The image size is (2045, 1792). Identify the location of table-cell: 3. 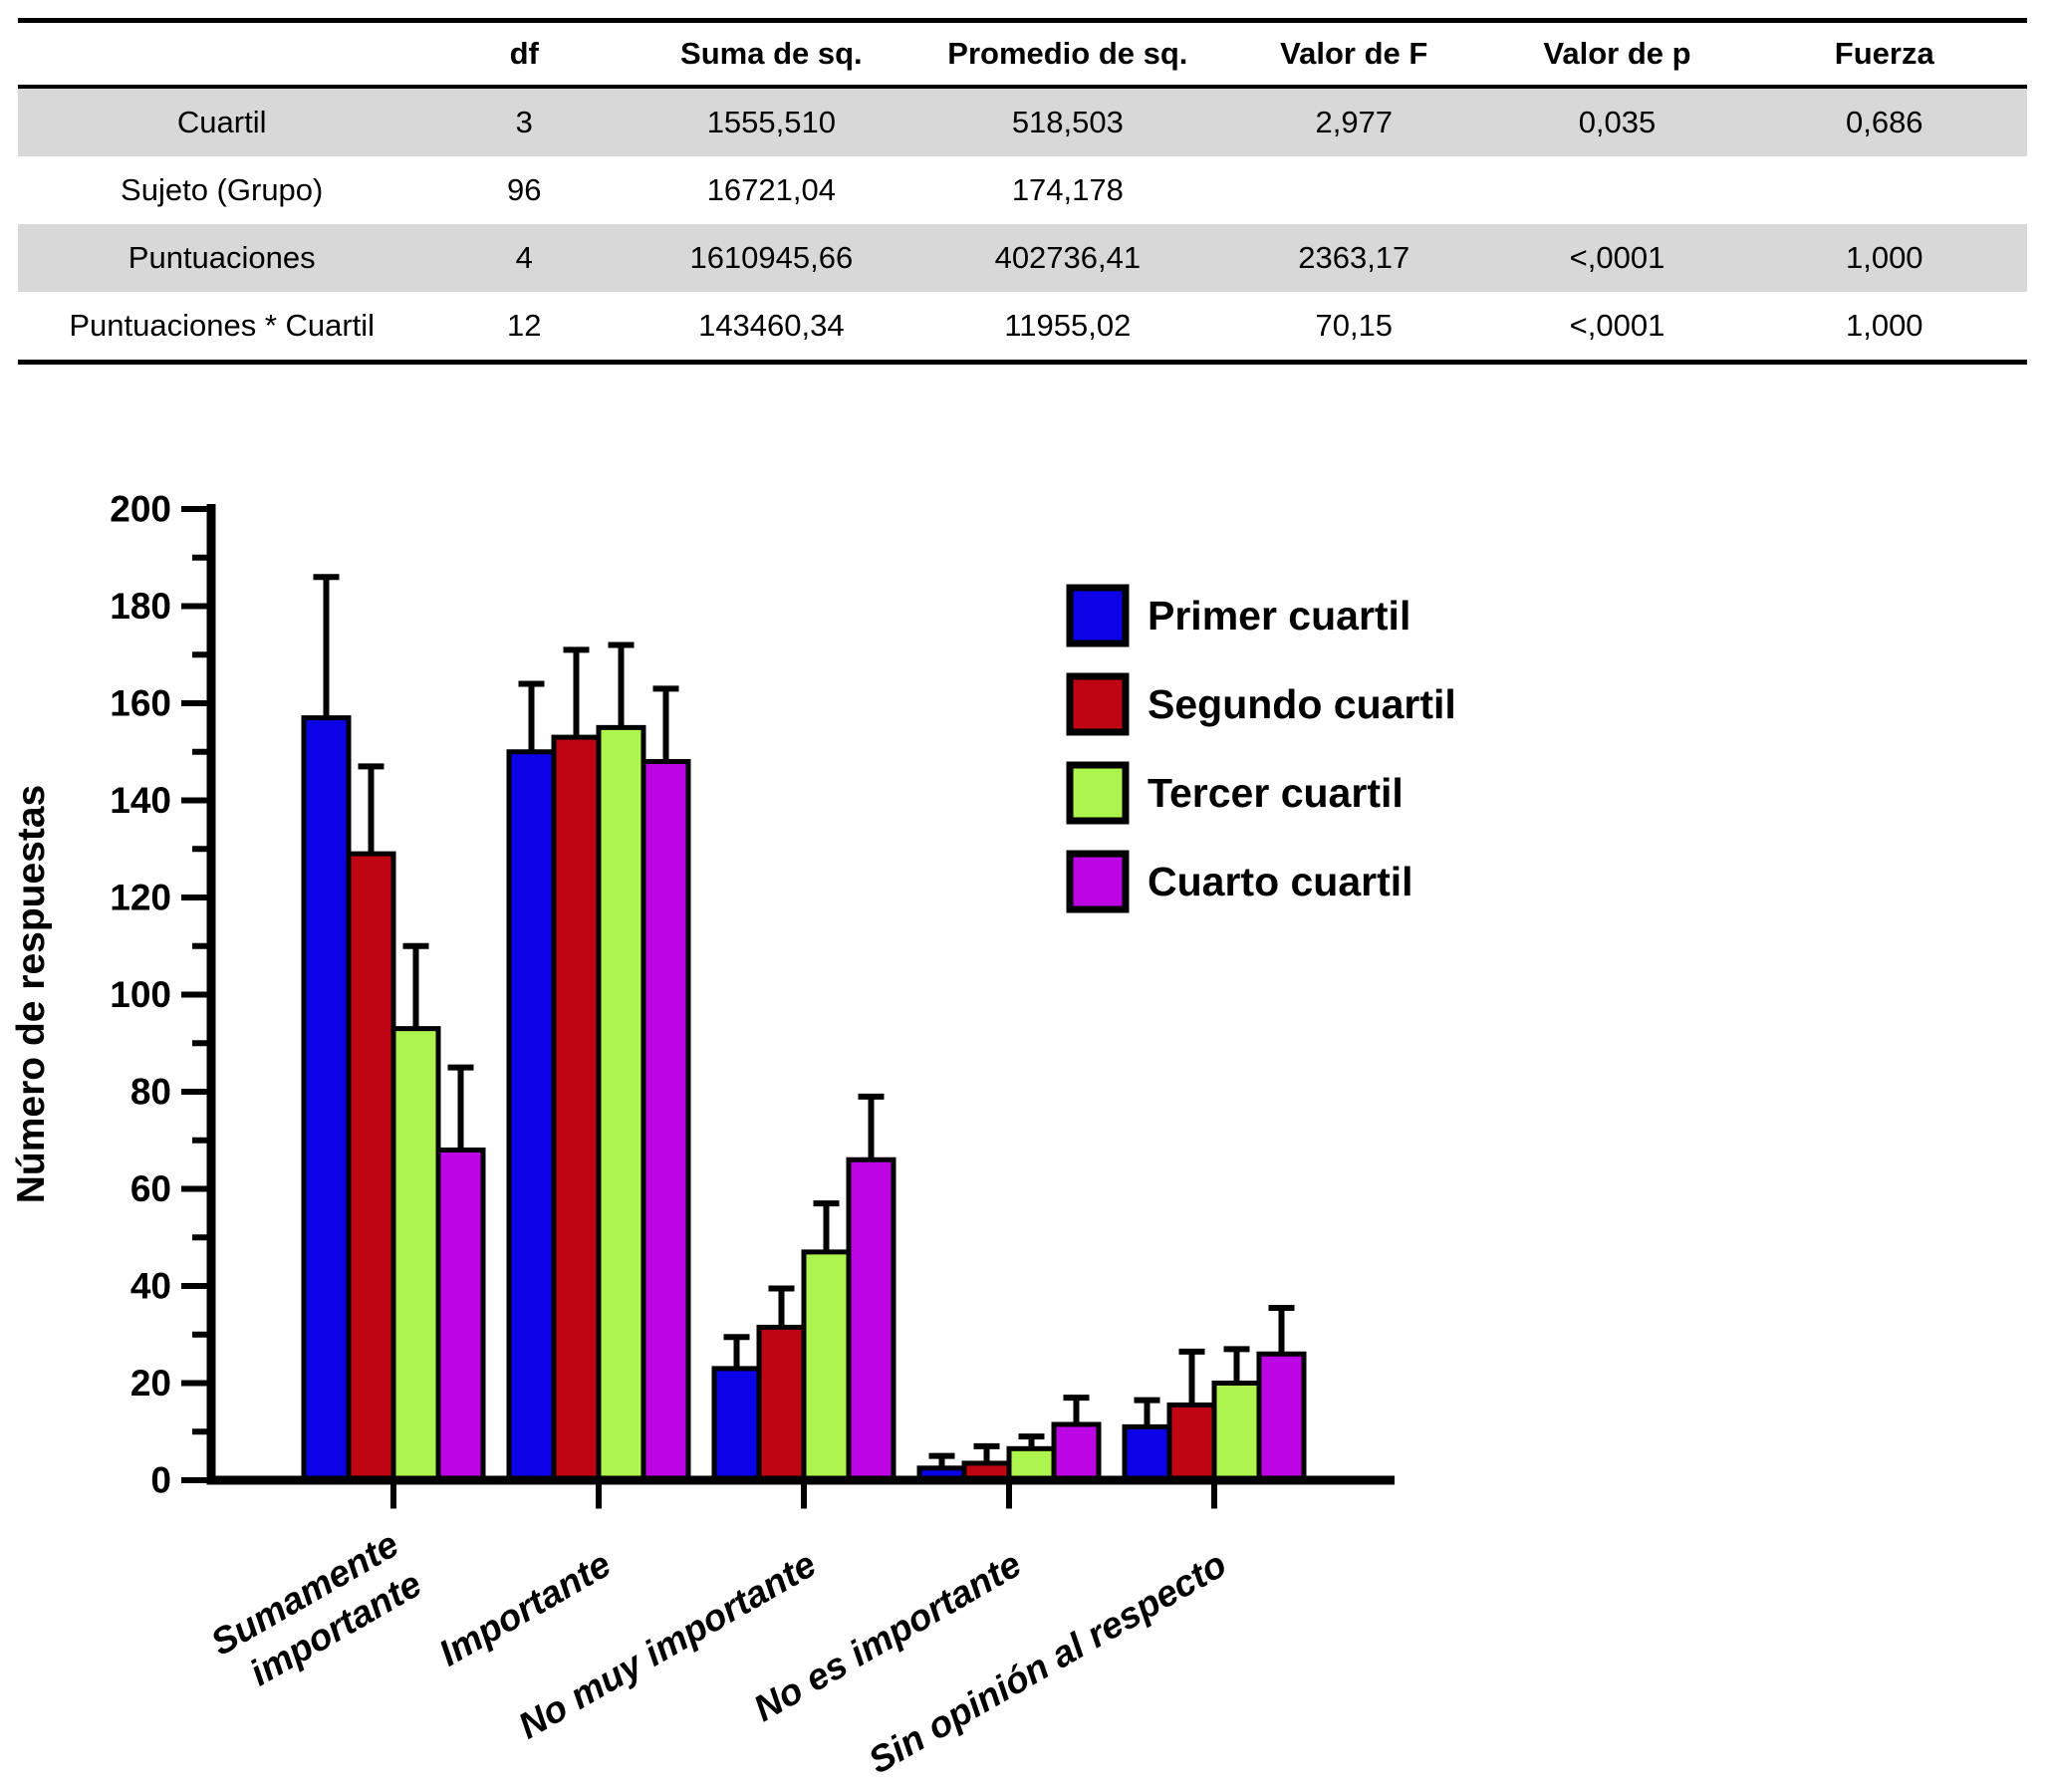
(524, 122).